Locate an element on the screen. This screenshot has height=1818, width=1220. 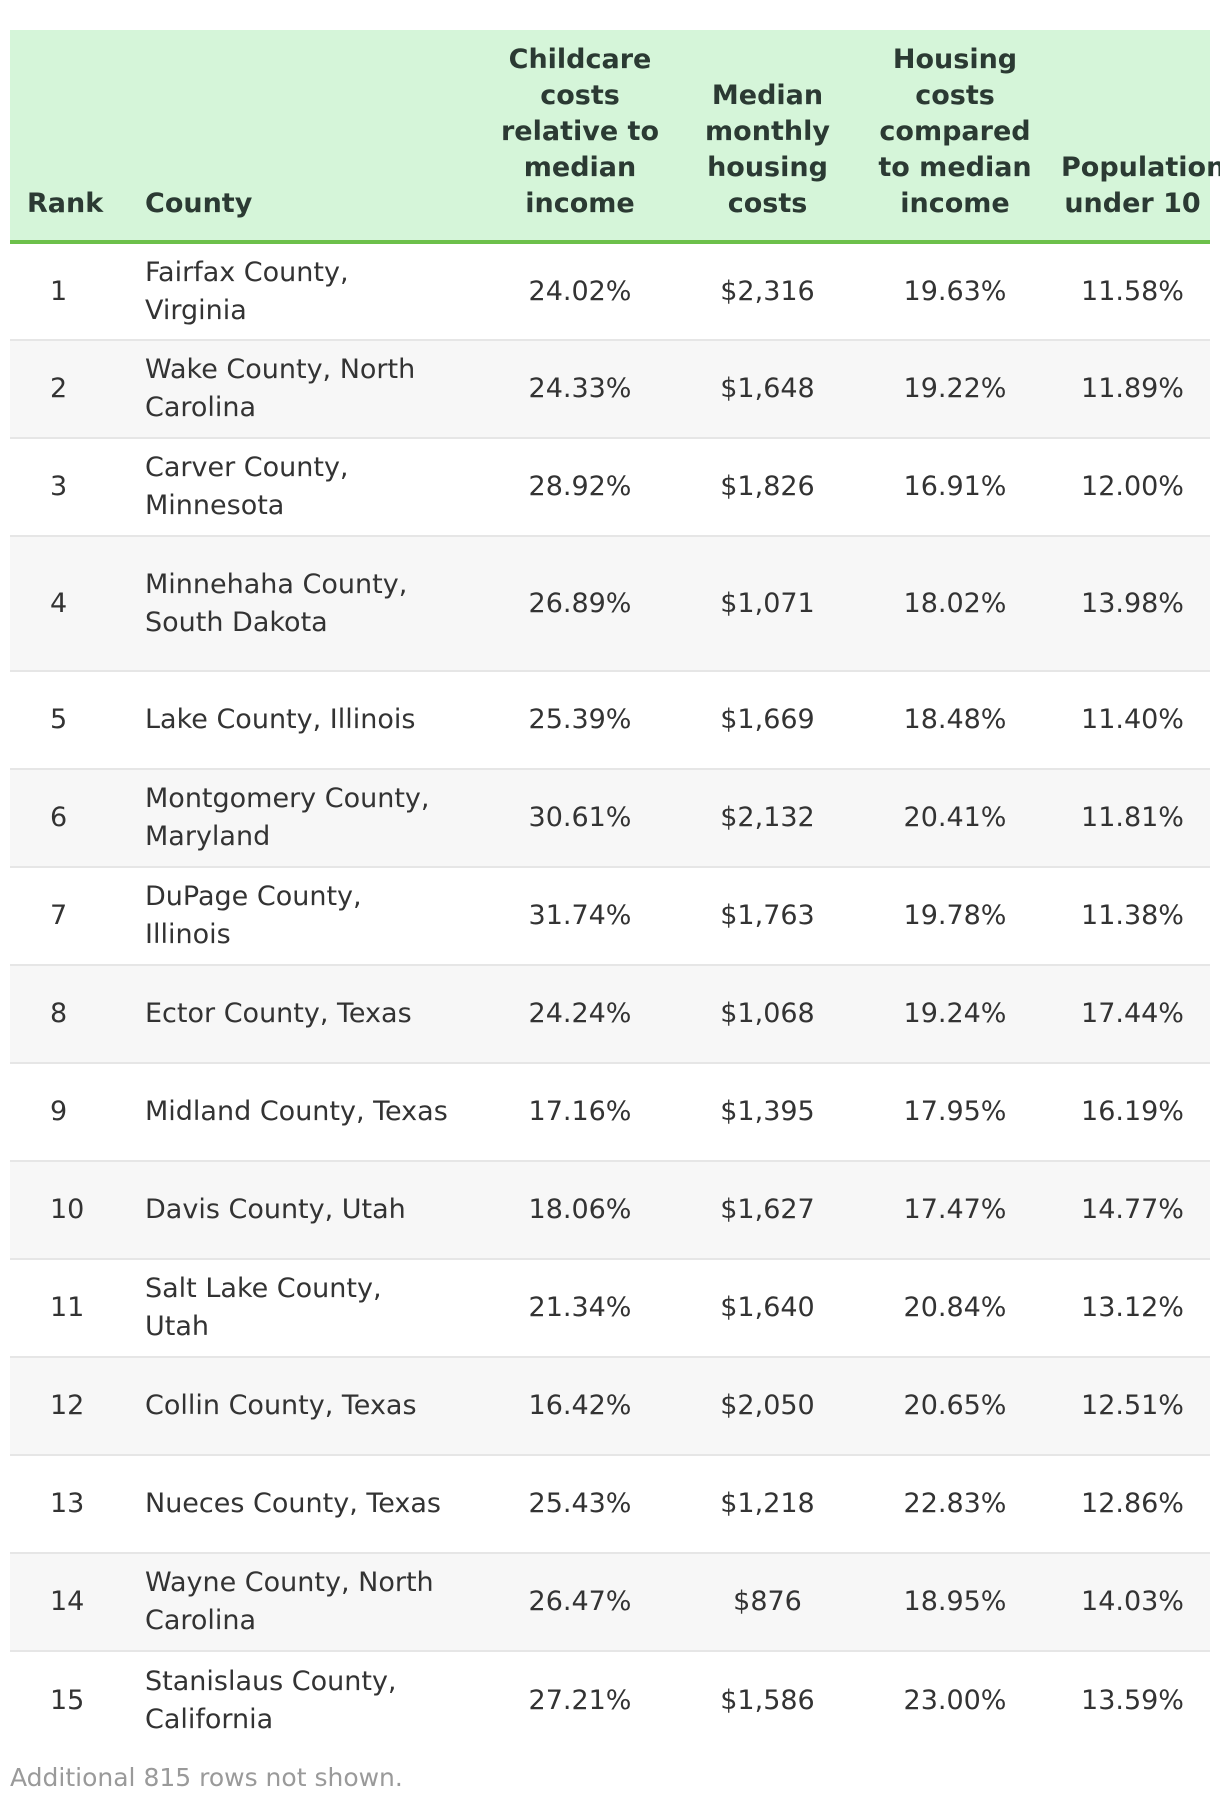
rank-cell: 4 is located at coordinates (59, 603).